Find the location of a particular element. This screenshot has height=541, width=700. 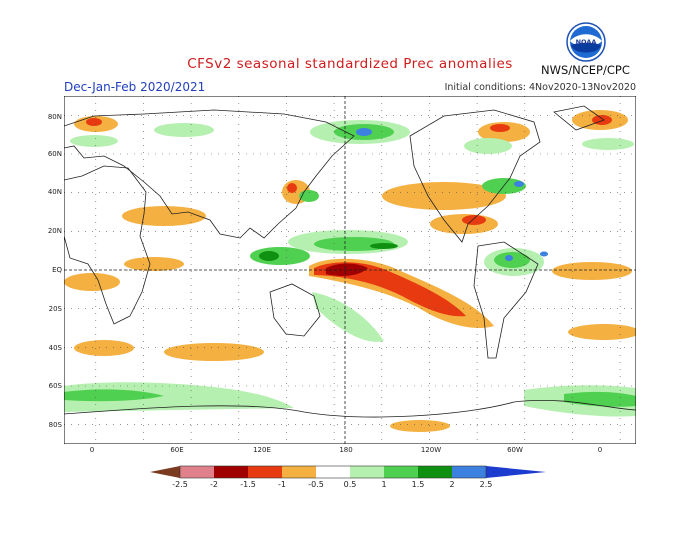

lat-label-60s: 60S is located at coordinates (55, 386).